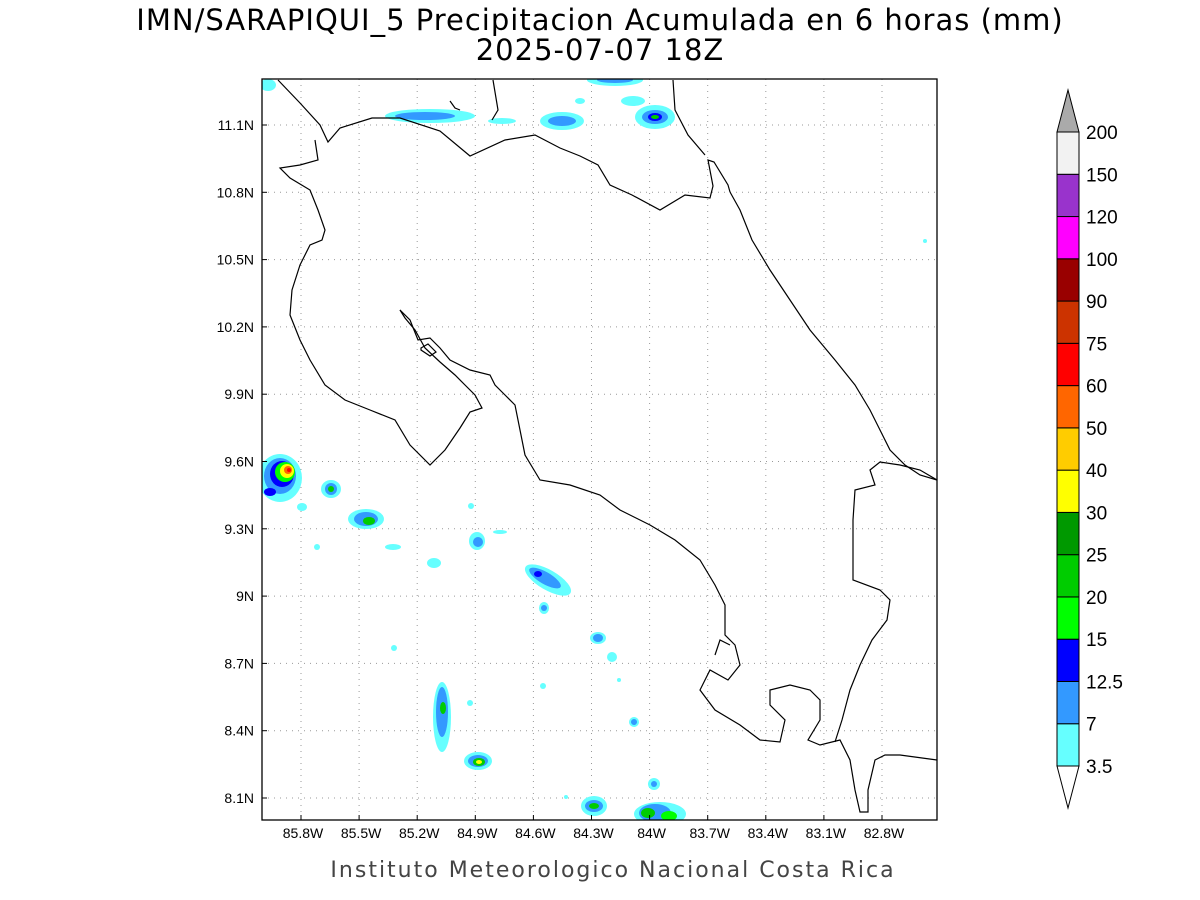 The width and height of the screenshot is (1200, 900). What do you see at coordinates (600, 50) in the screenshot?
I see `map-subtitle: 2025-07-07 18Z` at bounding box center [600, 50].